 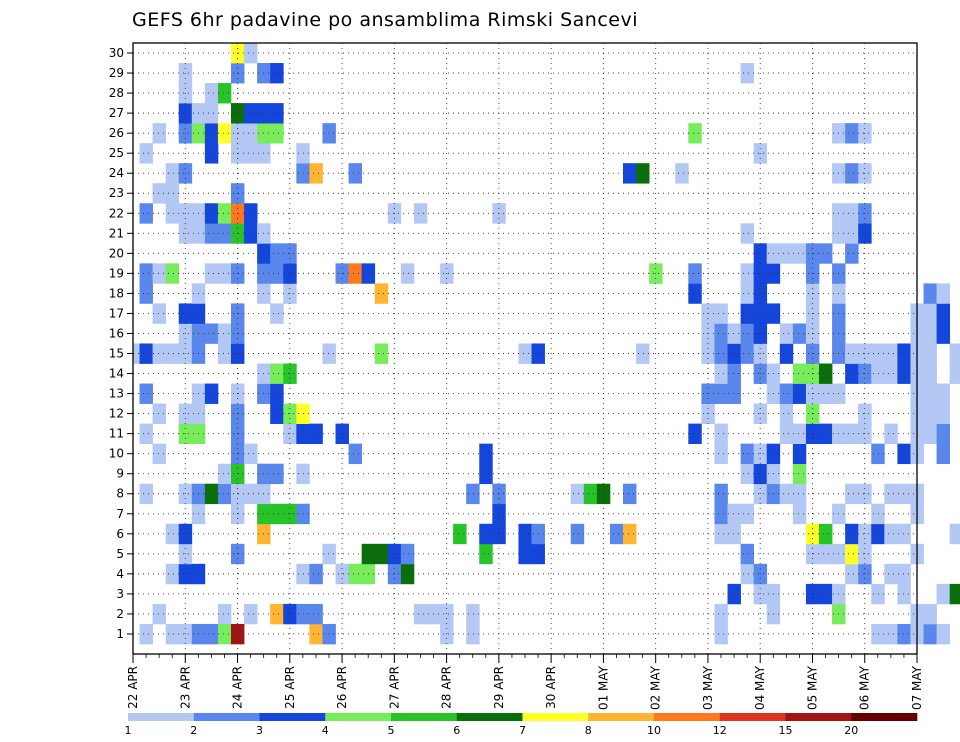 What do you see at coordinates (116, 173) in the screenshot?
I see `y-tick-label: 24` at bounding box center [116, 173].